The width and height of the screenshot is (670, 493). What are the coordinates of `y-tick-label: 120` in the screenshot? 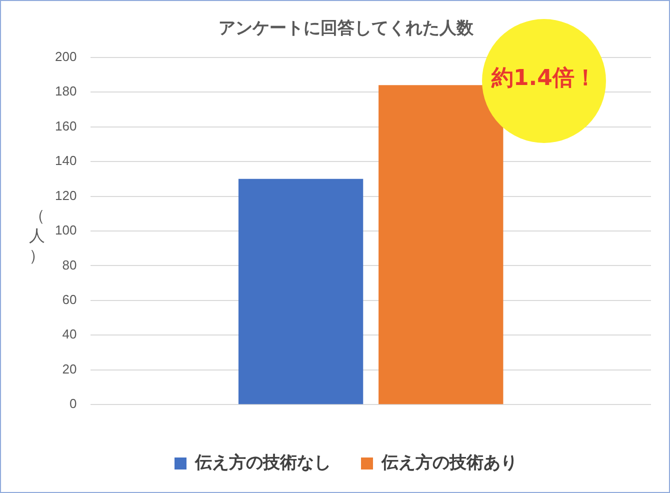 It's located at (65, 195).